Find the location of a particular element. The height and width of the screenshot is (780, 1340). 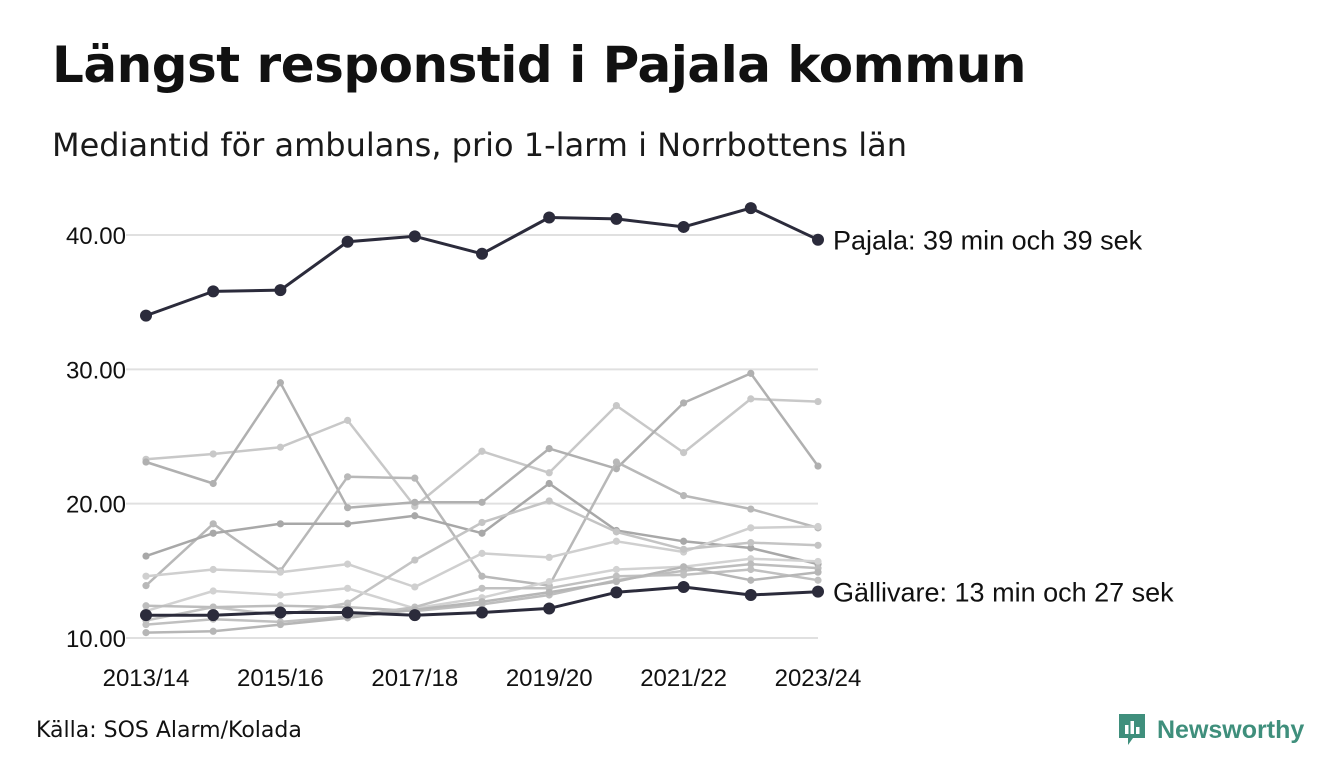

x-tick-label: 2015/16 is located at coordinates (280, 678).